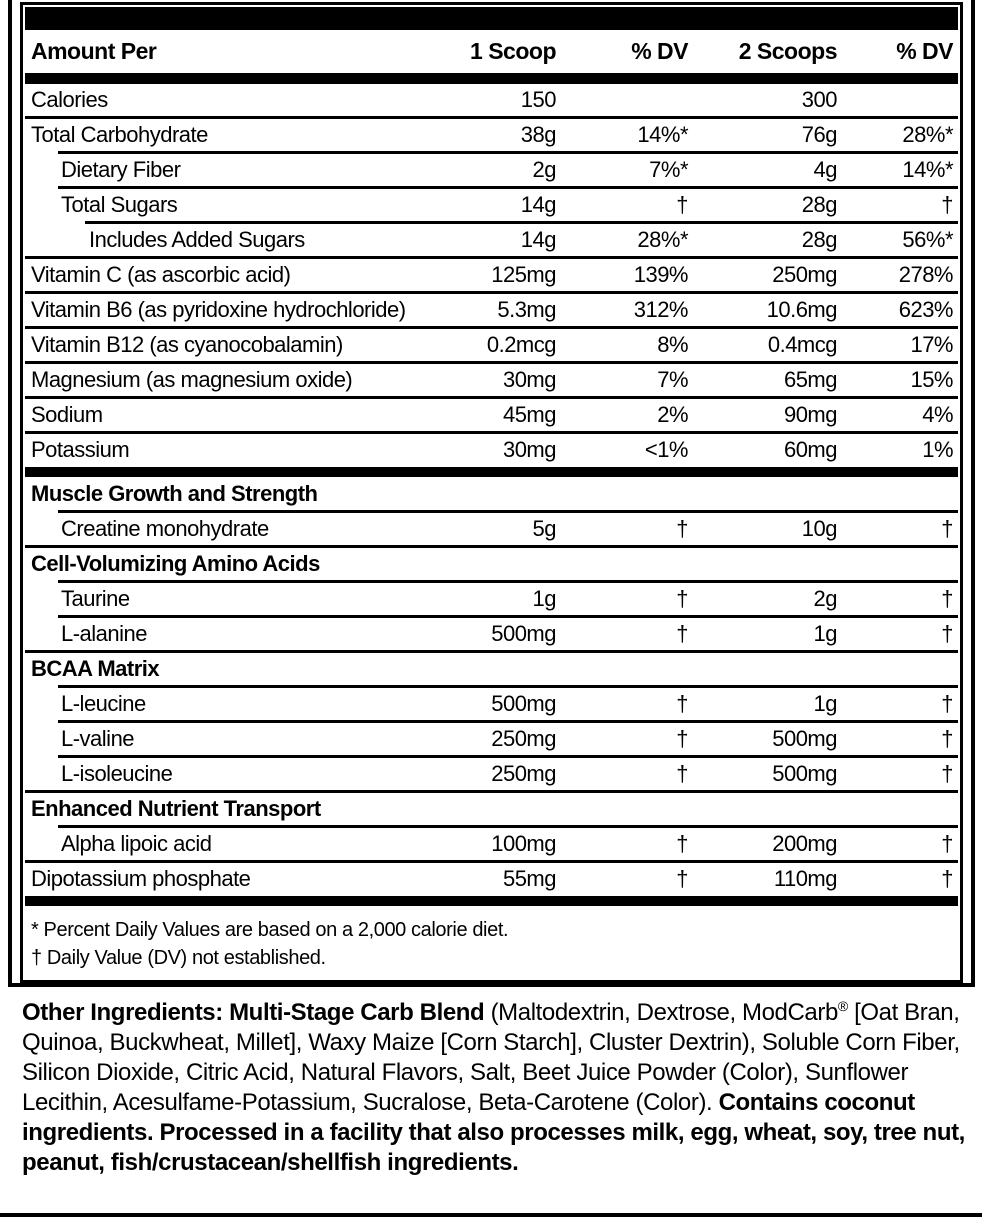 The width and height of the screenshot is (982, 1218). What do you see at coordinates (529, 414) in the screenshot?
I see `amount-1-scoop: 45mg` at bounding box center [529, 414].